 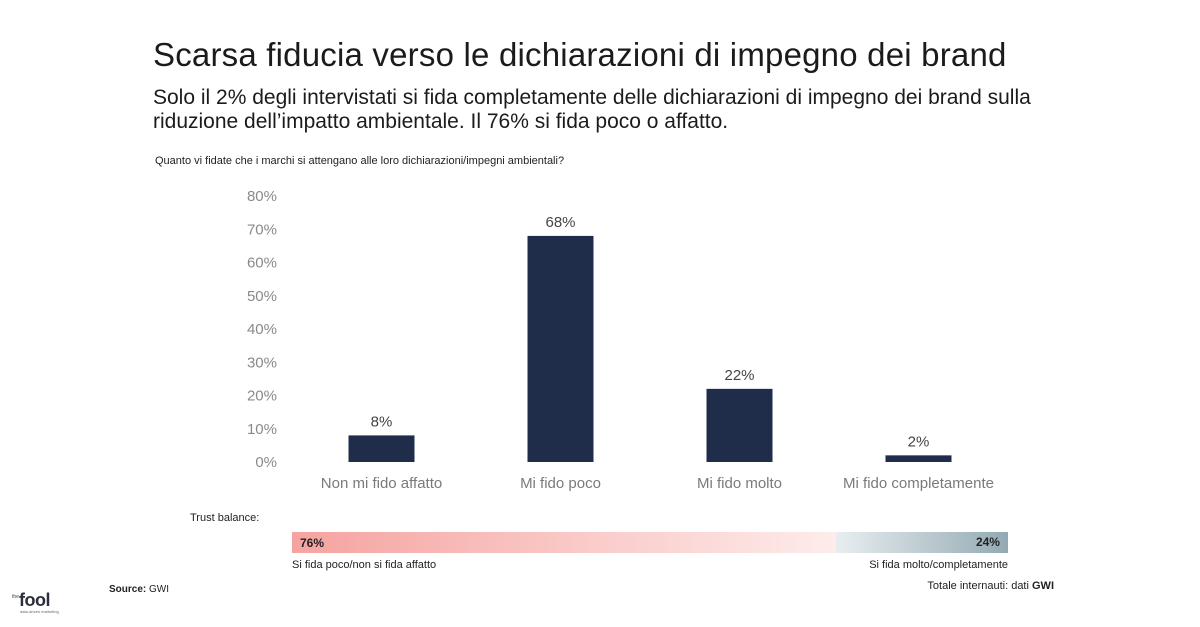 What do you see at coordinates (987, 542) in the screenshot?
I see `trust-positive-value: 24%` at bounding box center [987, 542].